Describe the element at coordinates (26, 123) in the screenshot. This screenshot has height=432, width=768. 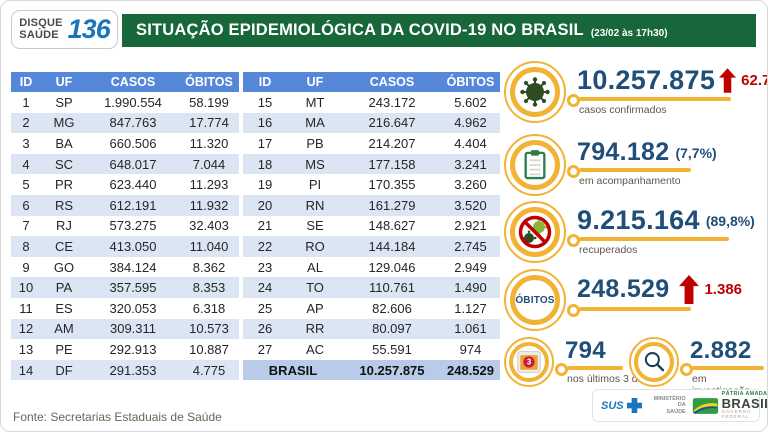
I see `cell-id: 2` at that location.